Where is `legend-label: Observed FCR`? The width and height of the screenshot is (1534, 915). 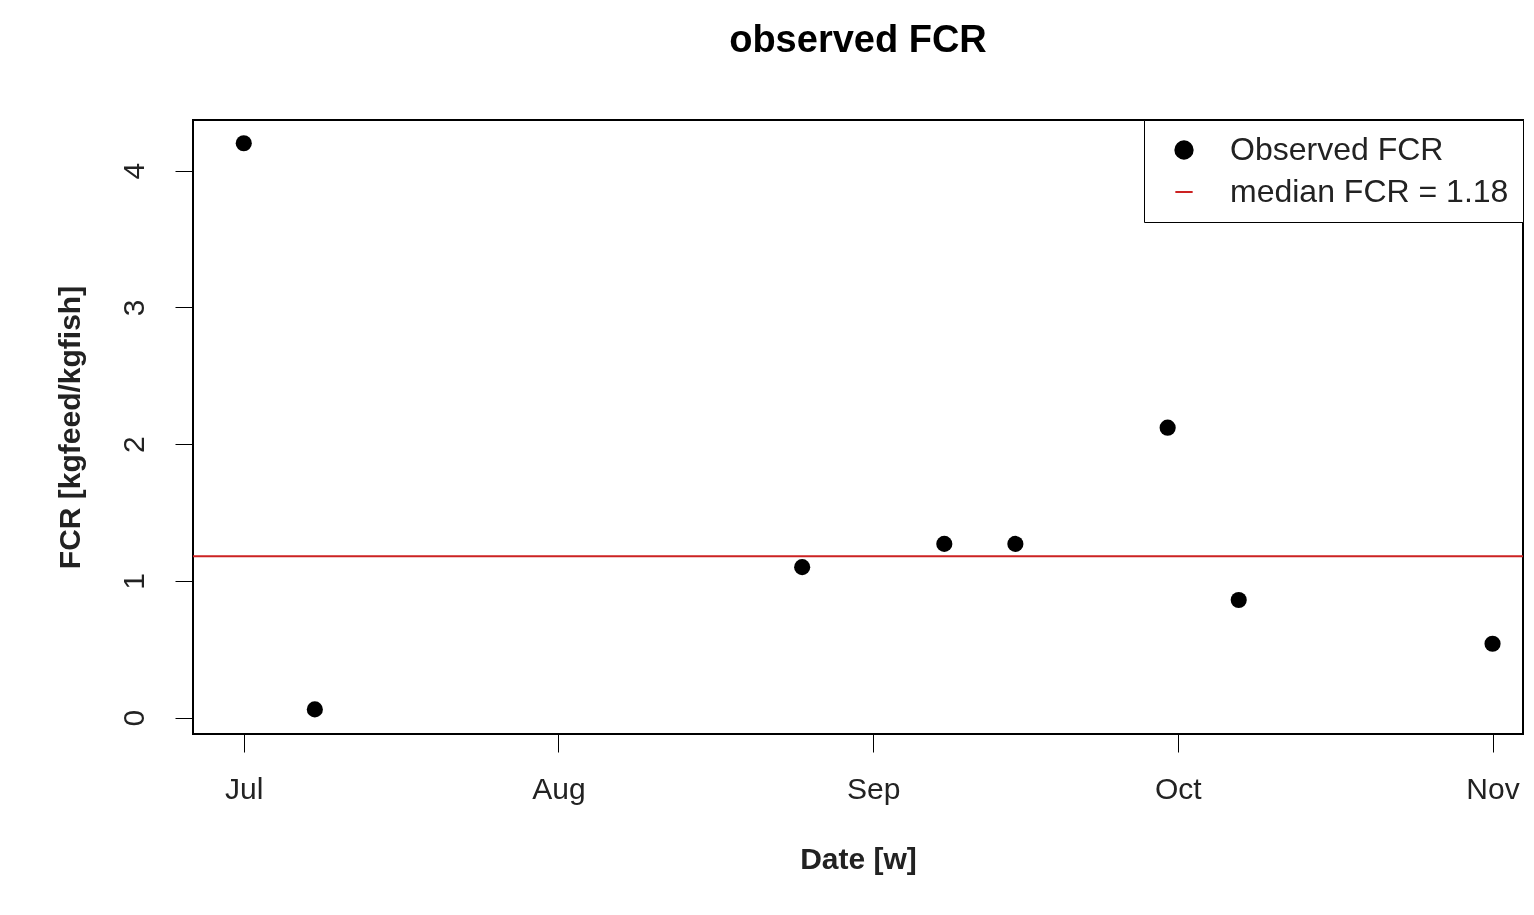 legend-label: Observed FCR is located at coordinates (1337, 149).